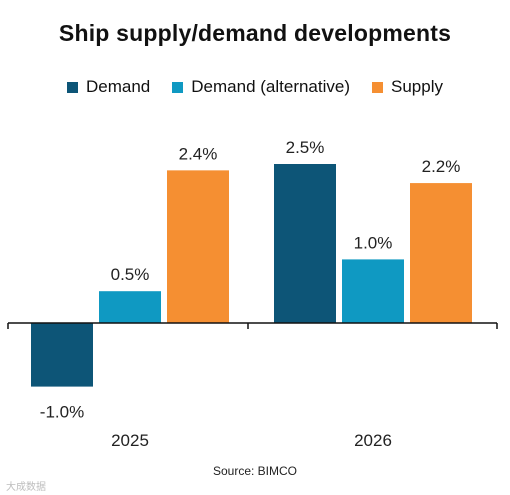 This screenshot has height=495, width=510. What do you see at coordinates (178, 87) in the screenshot?
I see `legend-swatch-demand-alternative` at bounding box center [178, 87].